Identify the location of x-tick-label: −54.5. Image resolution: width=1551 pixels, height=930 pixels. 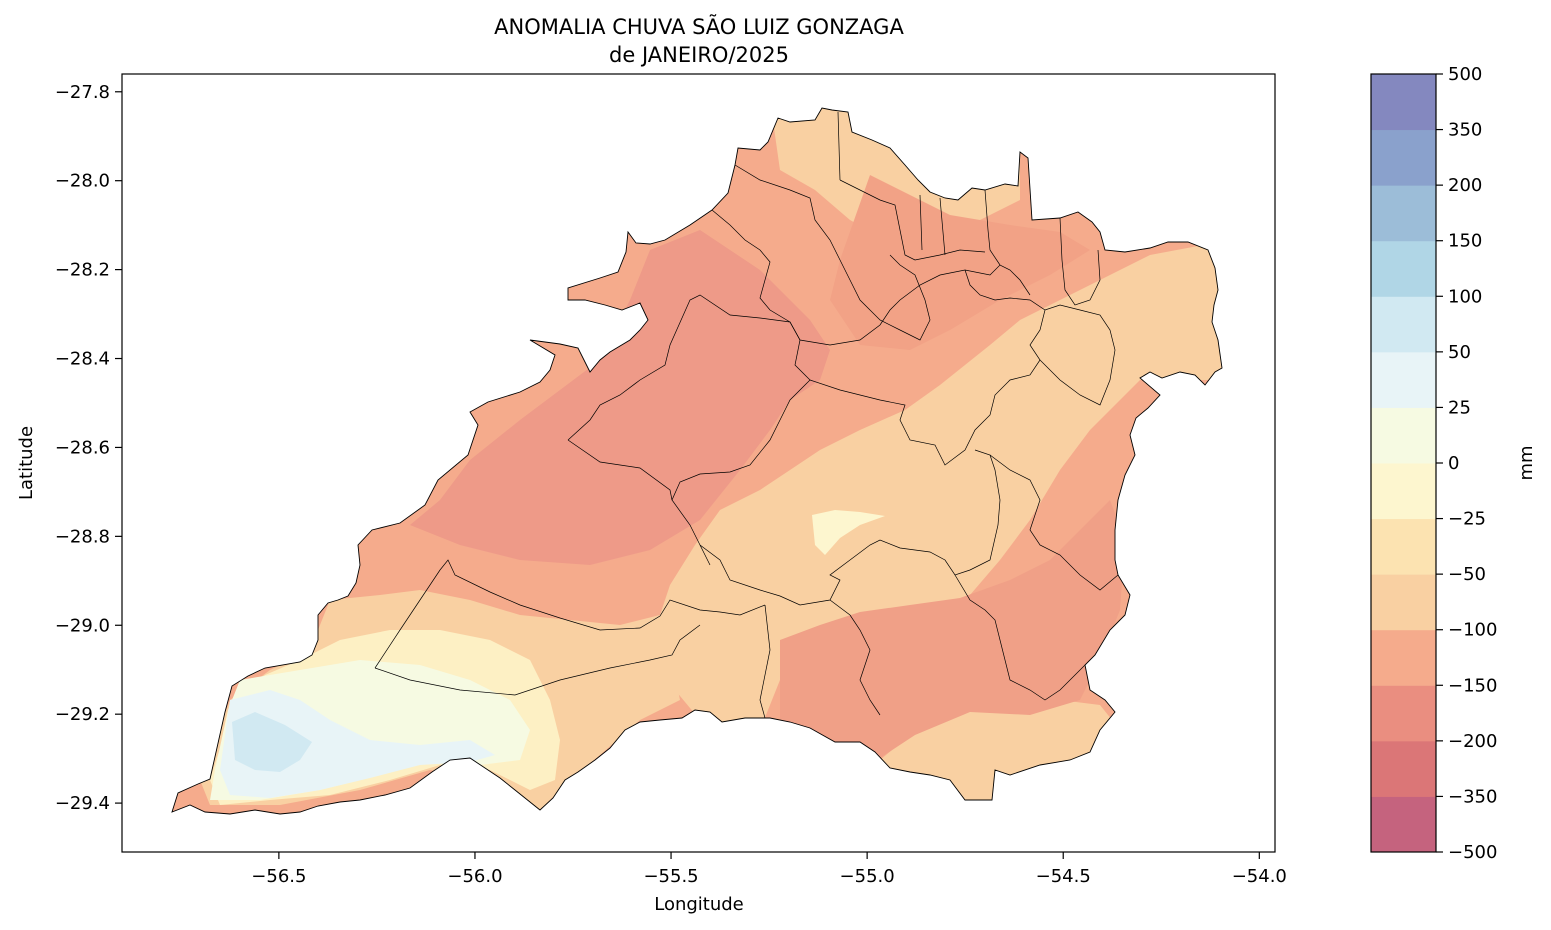
(1063, 876).